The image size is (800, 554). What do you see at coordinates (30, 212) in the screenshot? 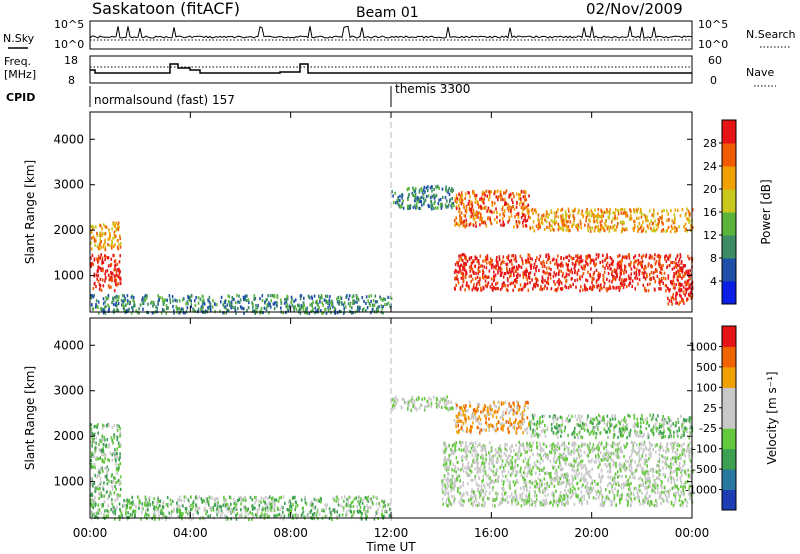
I see `power-y-label: Slant Range [km]` at bounding box center [30, 212].